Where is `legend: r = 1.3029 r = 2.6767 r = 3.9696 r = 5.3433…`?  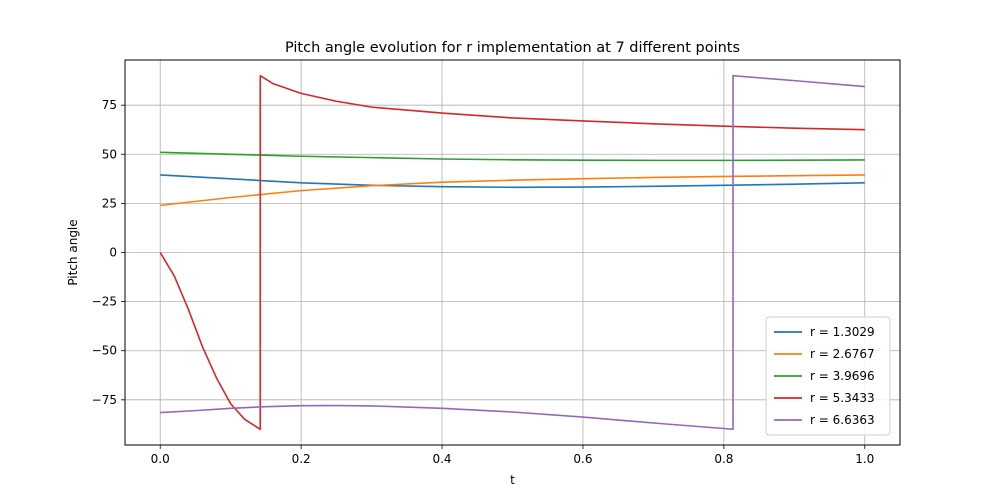
legend: r = 1.3029 r = 2.6767 r = 3.9696 r = 5.3433… is located at coordinates (828, 376).